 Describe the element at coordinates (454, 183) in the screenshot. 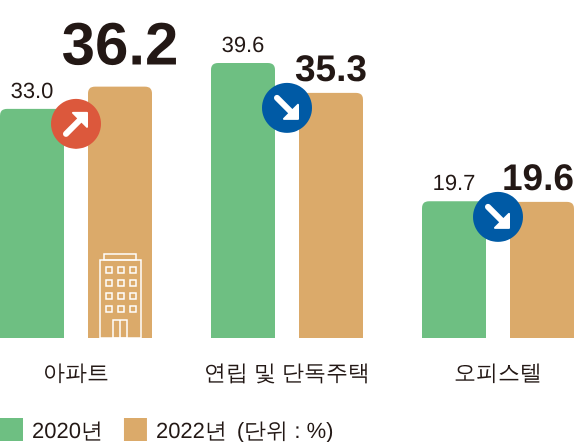

I see `data-label: 19.7` at that location.